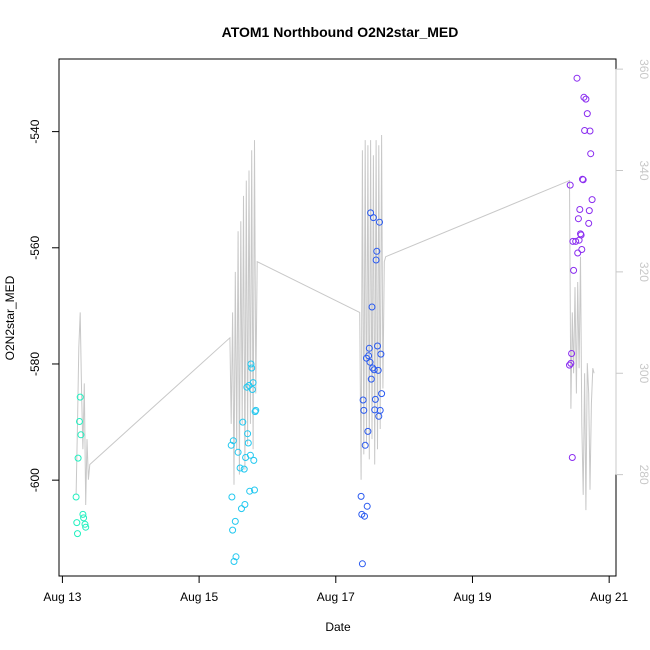 The height and width of the screenshot is (650, 650). What do you see at coordinates (199, 597) in the screenshot?
I see `x-tick-label: Aug 15` at bounding box center [199, 597].